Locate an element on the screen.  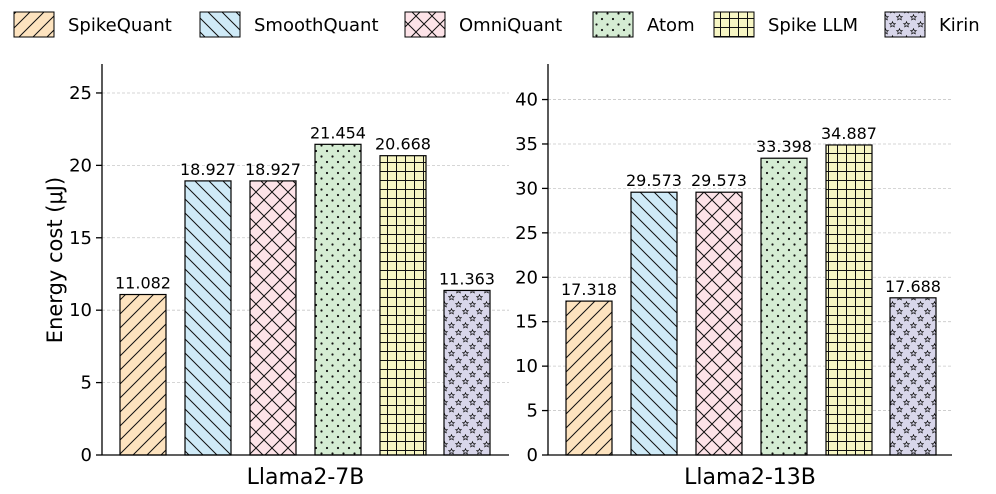
legend-item-atom: Atom is located at coordinates (643, 24).